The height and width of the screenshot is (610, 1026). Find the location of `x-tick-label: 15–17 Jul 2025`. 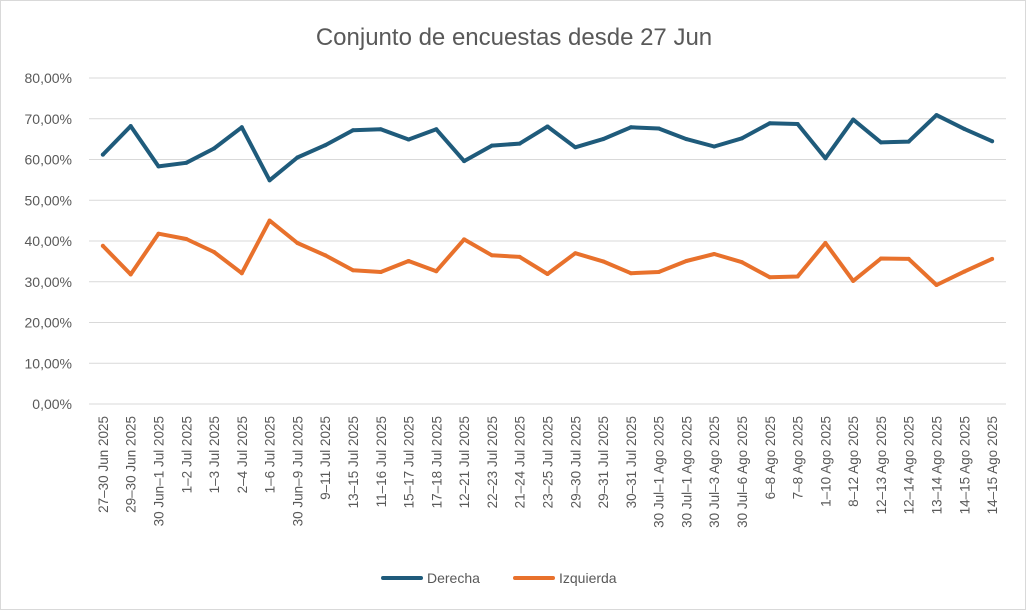

x-tick-label: 15–17 Jul 2025 is located at coordinates (409, 462).